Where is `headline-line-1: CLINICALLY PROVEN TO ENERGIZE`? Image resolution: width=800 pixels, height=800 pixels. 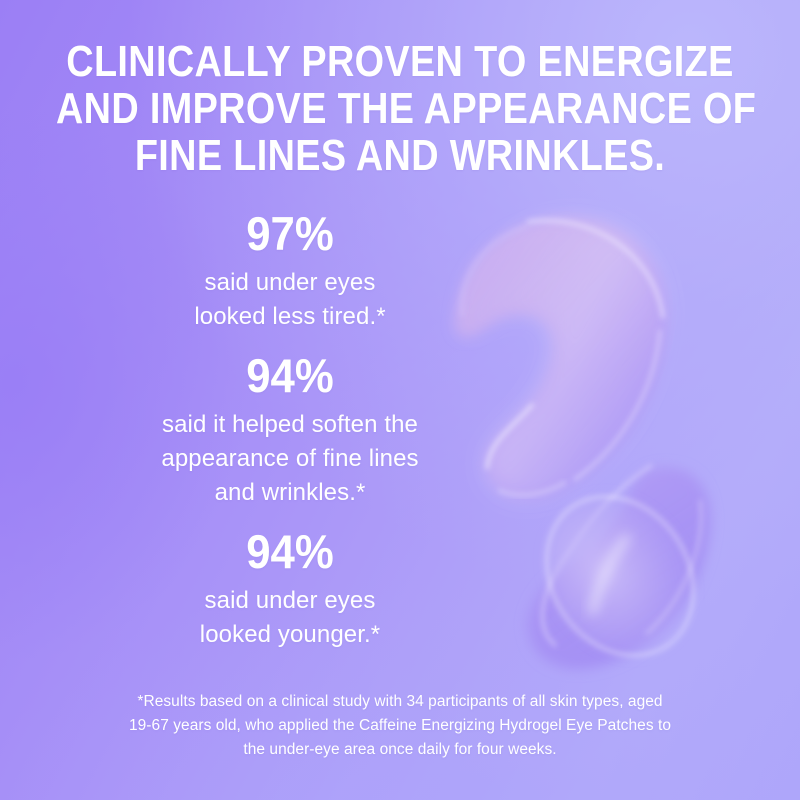
headline-line-1: CLINICALLY PROVEN TO ENERGIZE is located at coordinates (400, 61).